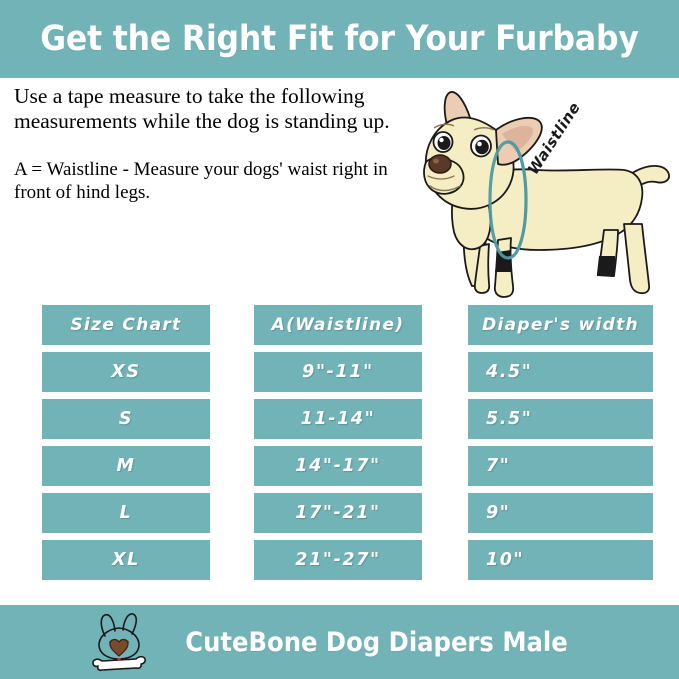 The image size is (679, 679). Describe the element at coordinates (560, 466) in the screenshot. I see `cell-diaper-width: 7"` at that location.